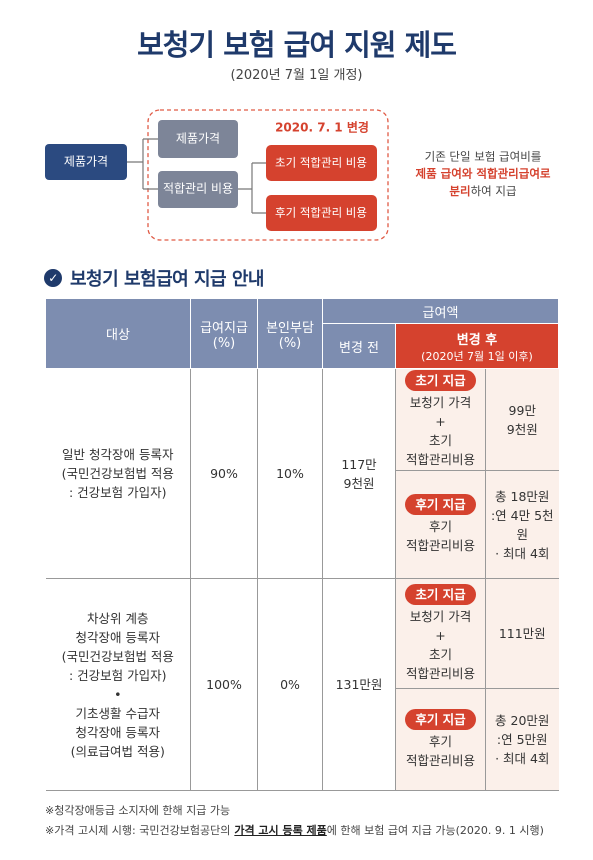 This screenshot has width=593, height=860. What do you see at coordinates (117, 751) in the screenshot?
I see `target-line: (의료급여법 적용)` at bounding box center [117, 751].